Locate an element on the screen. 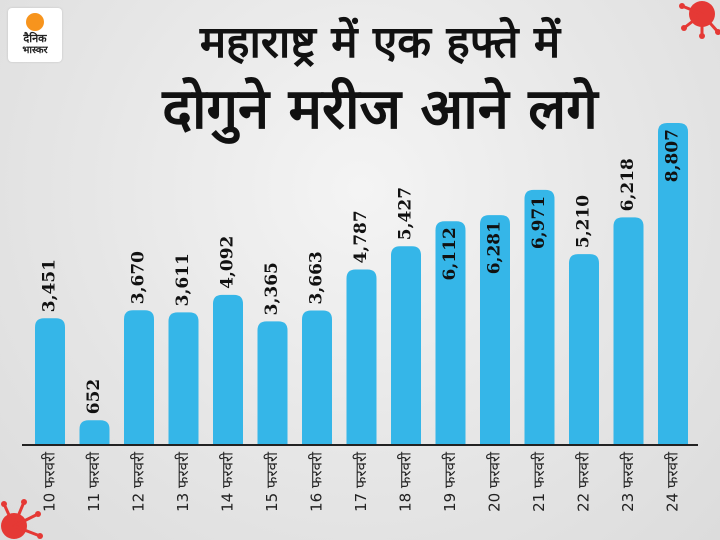  x-tick-label: 23 फरवरी is located at coordinates (628, 481).